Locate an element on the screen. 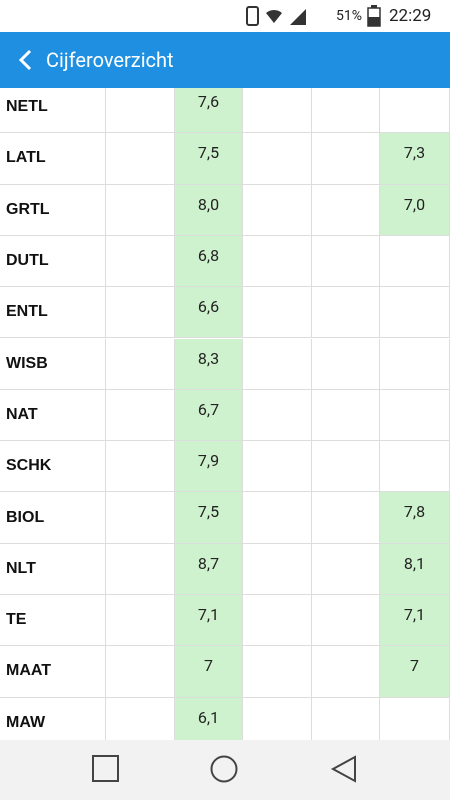  subject-cell: MAAT is located at coordinates (53, 672).